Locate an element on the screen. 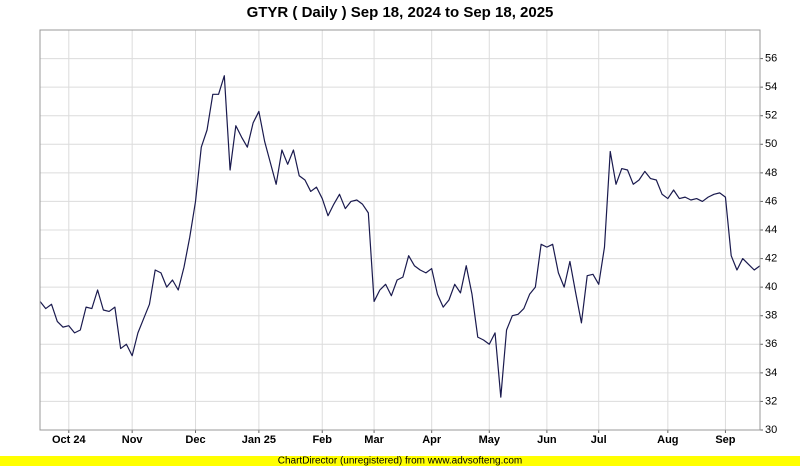 The image size is (800, 466). footer-bar is located at coordinates (400, 461).